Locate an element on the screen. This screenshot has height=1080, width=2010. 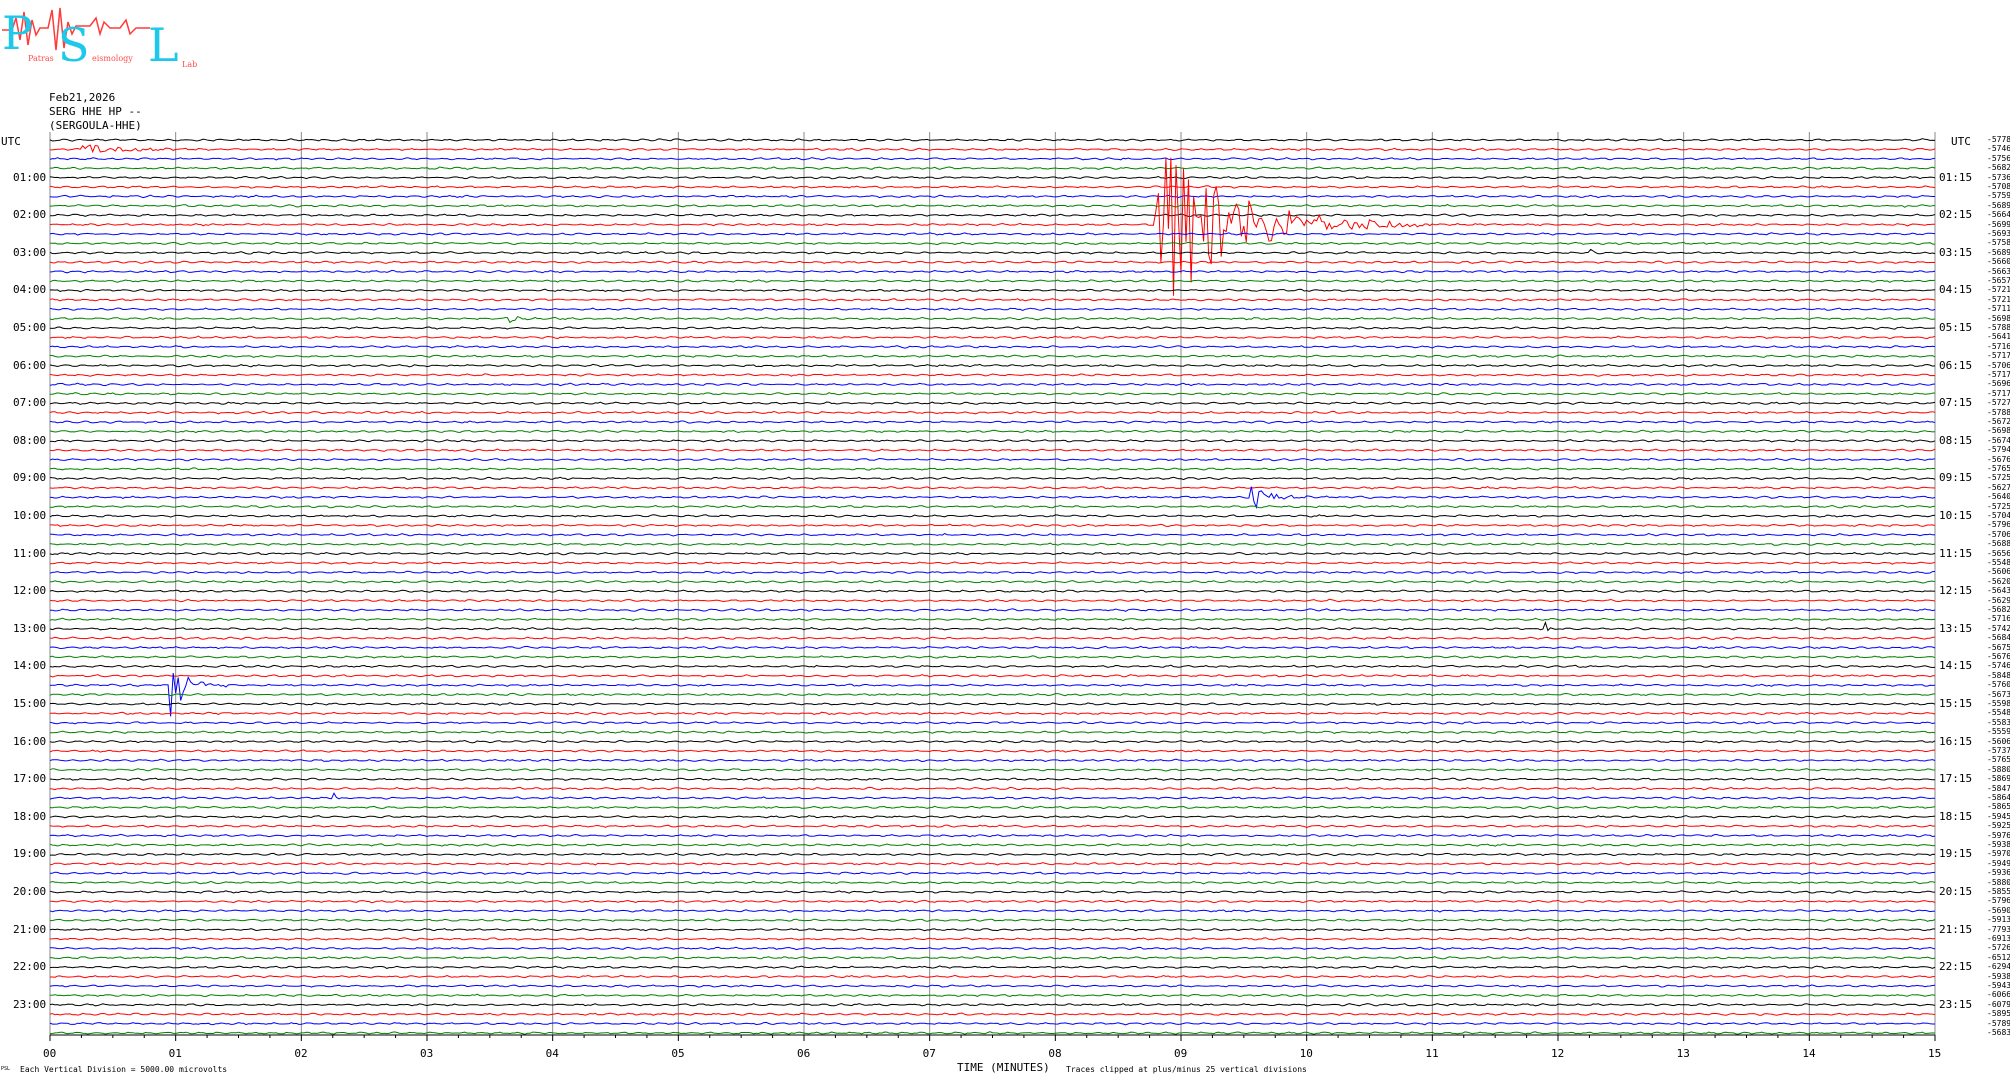
right-hour-label: 02:15 is located at coordinates (1956, 215).